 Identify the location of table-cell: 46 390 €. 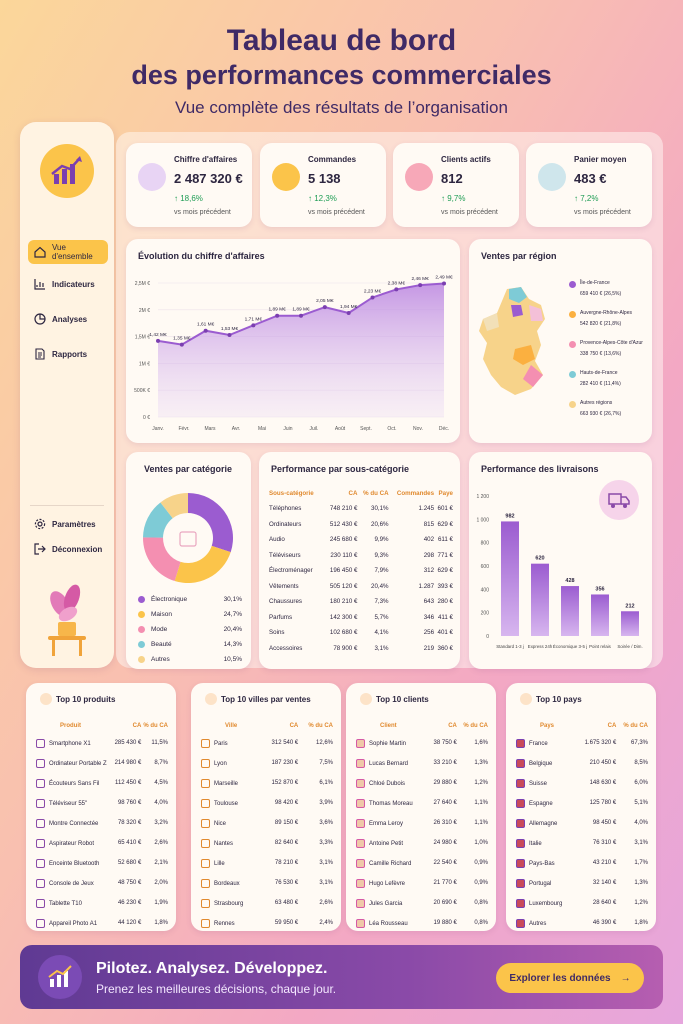
(604, 923).